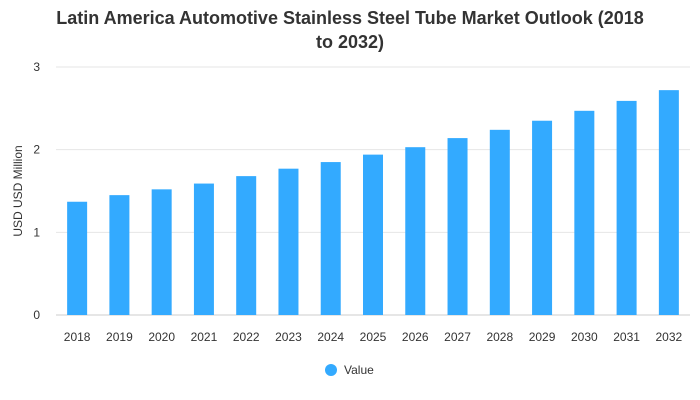 The image size is (700, 400). Describe the element at coordinates (457, 337) in the screenshot. I see `x-tick-label: 2027` at that location.